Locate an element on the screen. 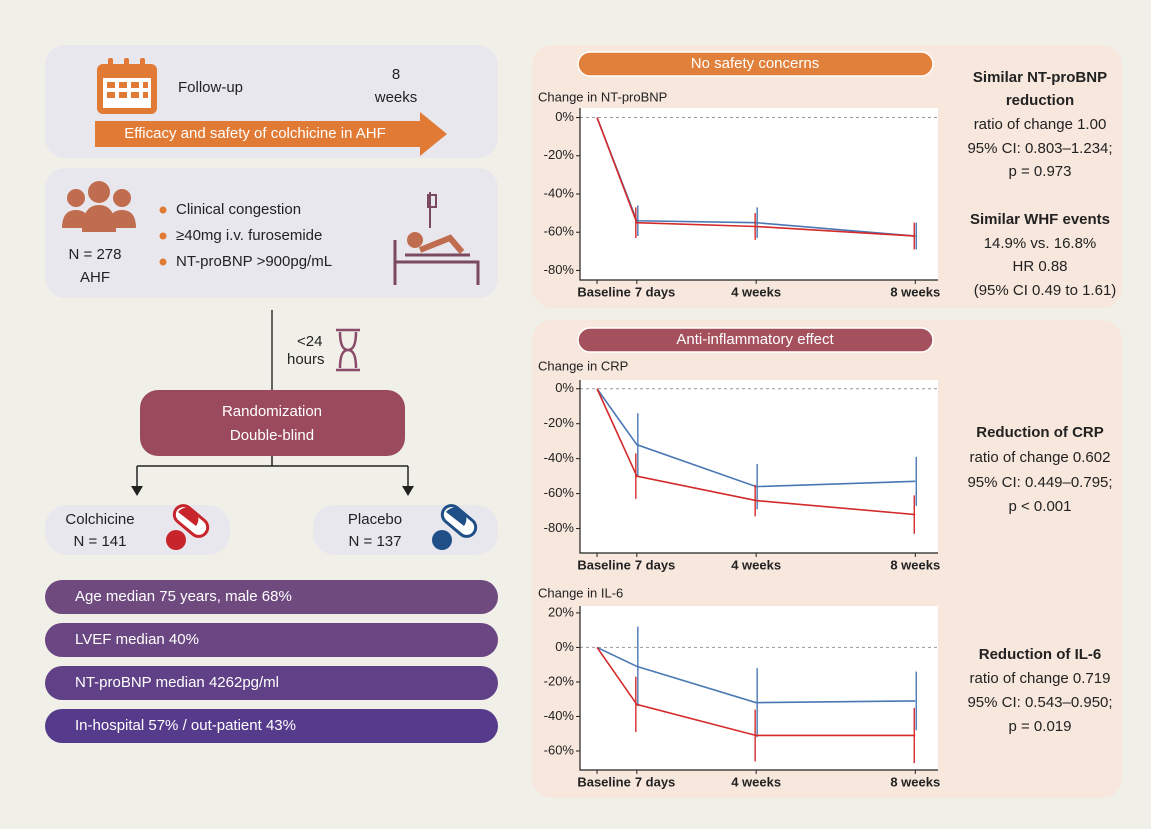 This screenshot has height=829, width=1151. branch-lines is located at coordinates (272, 472).